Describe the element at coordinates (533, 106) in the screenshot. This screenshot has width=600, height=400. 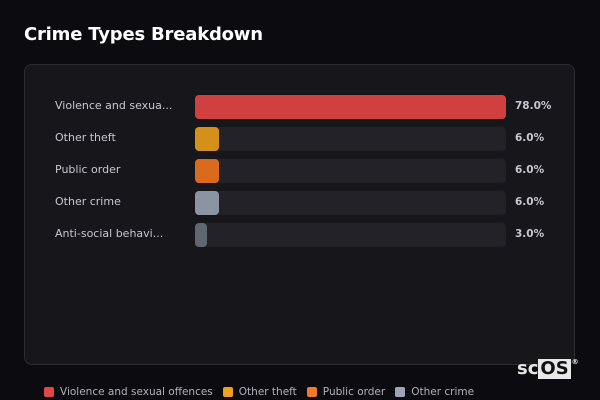
I see `bar-value: 78.0%` at that location.